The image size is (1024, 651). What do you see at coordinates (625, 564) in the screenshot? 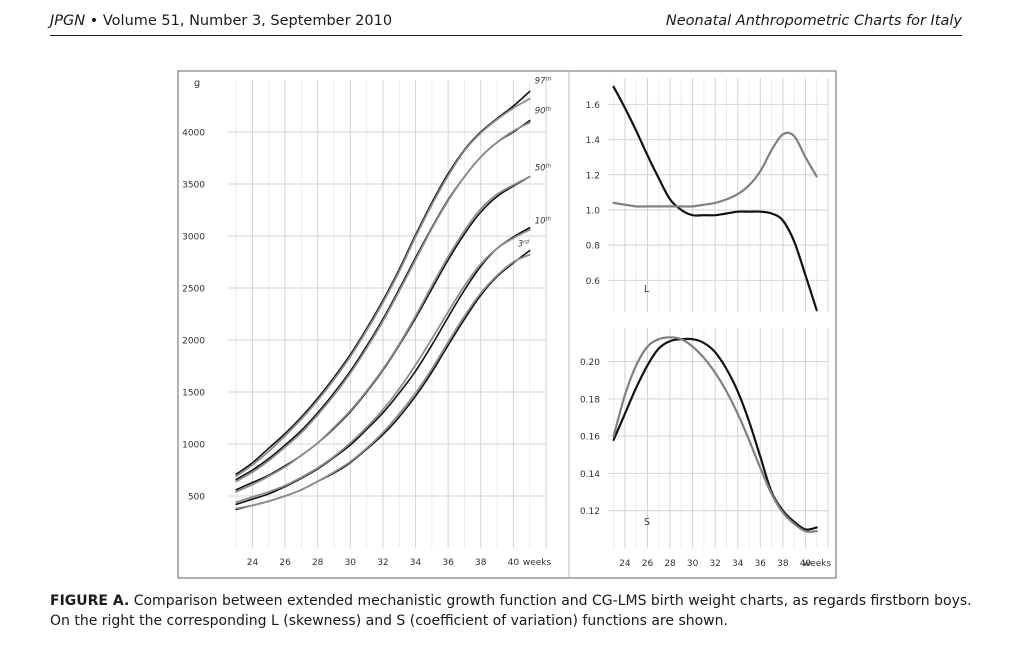
I see `S-x-tick-label: 24` at bounding box center [625, 564].